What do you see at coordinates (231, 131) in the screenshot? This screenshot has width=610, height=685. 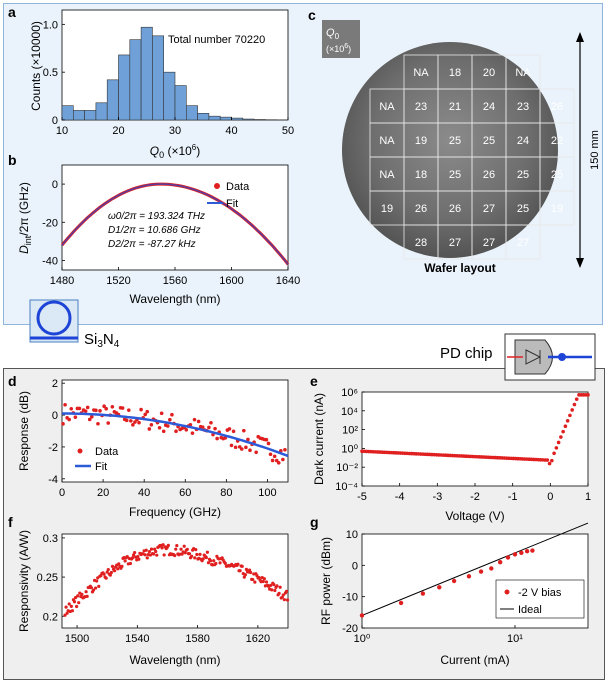 I see `a-xtick-label: 40` at bounding box center [231, 131].